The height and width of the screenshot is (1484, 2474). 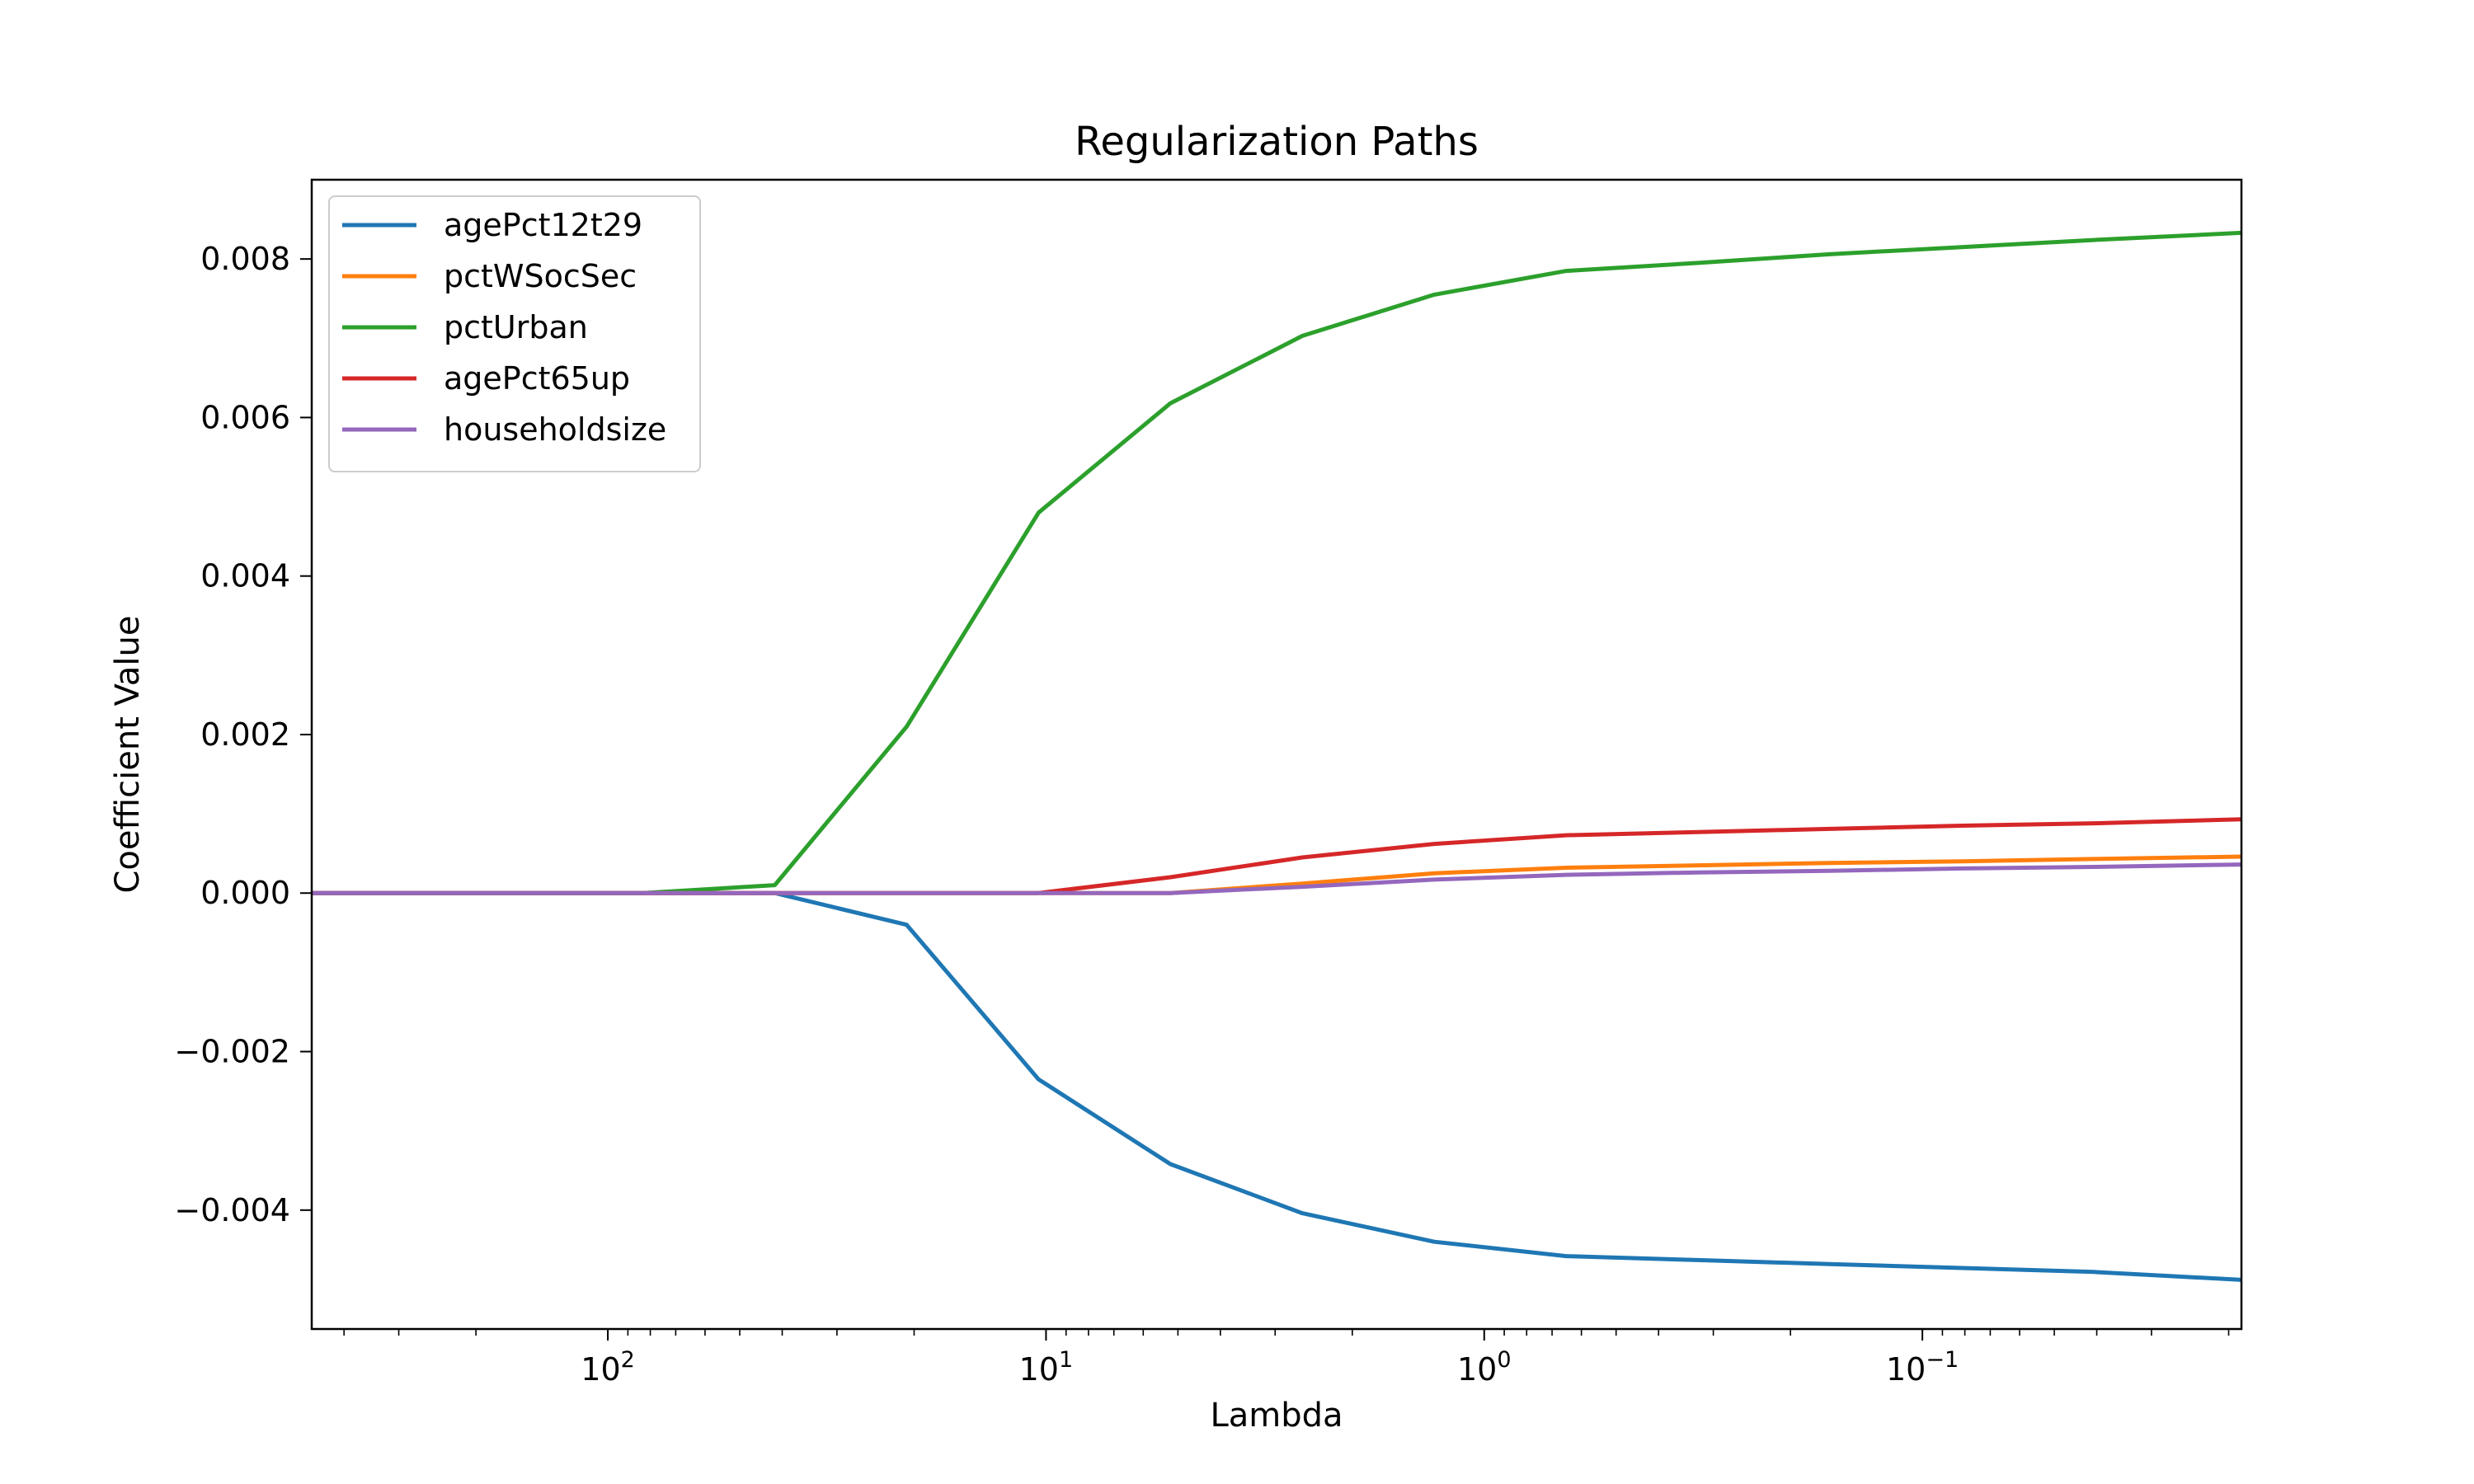 What do you see at coordinates (555, 429) in the screenshot?
I see `legend-label-householdsize: householdsize` at bounding box center [555, 429].